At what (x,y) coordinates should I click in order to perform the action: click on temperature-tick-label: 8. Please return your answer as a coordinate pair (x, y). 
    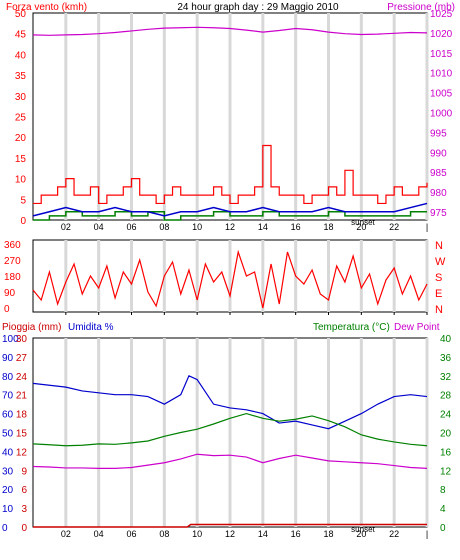
    Looking at the image, I should click on (443, 490).